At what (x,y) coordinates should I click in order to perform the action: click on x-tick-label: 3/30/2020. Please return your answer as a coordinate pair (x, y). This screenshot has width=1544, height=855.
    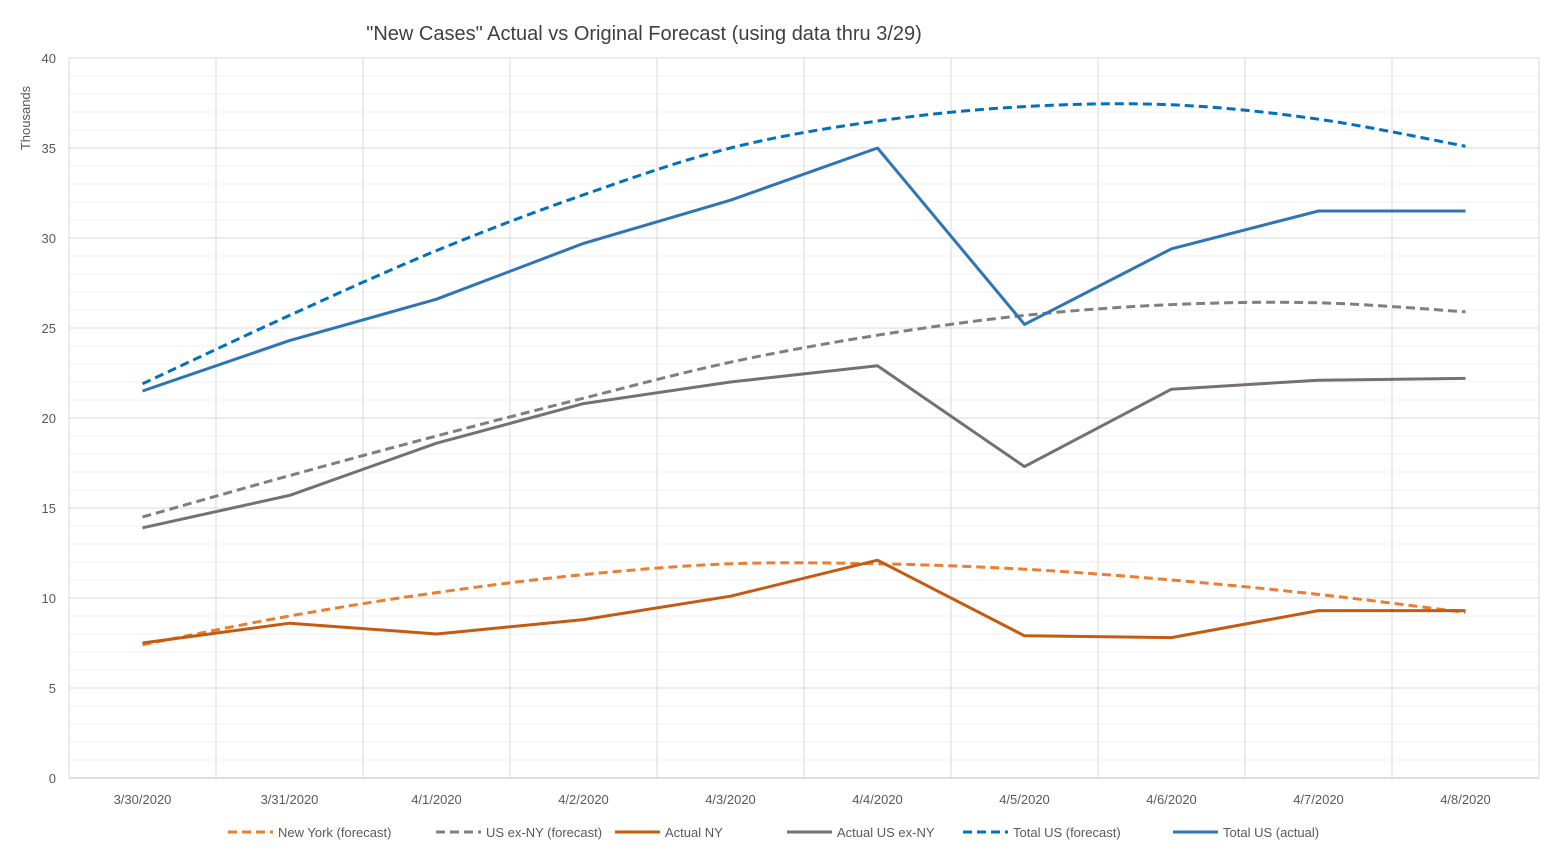
    Looking at the image, I should click on (143, 799).